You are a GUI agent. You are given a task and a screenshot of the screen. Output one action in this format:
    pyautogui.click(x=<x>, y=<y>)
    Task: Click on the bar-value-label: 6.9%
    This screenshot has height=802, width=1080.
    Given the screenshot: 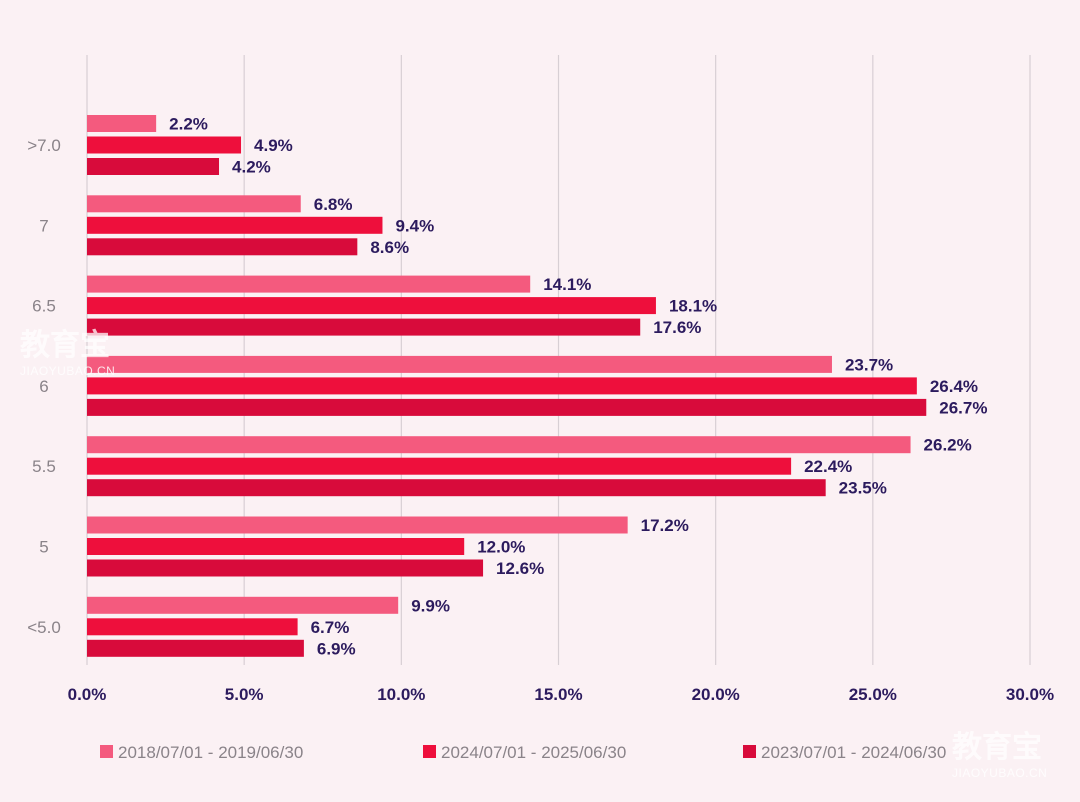 What is the action you would take?
    pyautogui.click(x=336, y=648)
    